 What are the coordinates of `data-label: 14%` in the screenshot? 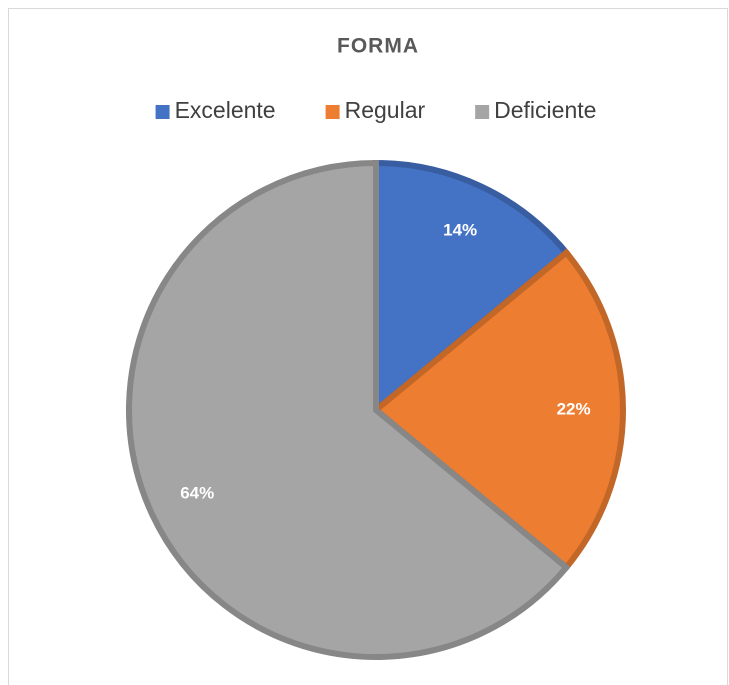 It's located at (460, 230).